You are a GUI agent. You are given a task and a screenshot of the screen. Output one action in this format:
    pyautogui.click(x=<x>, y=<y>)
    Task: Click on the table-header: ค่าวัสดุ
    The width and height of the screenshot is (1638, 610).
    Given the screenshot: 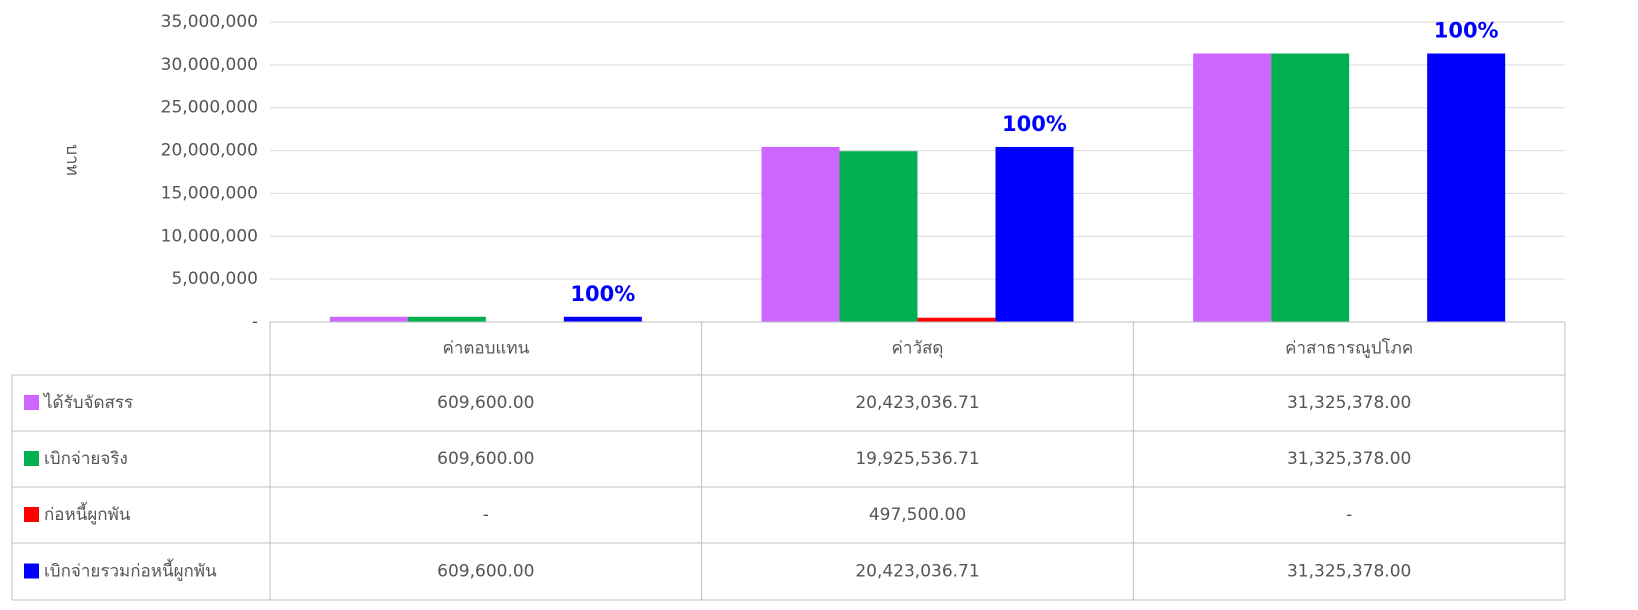 What is the action you would take?
    pyautogui.click(x=918, y=349)
    